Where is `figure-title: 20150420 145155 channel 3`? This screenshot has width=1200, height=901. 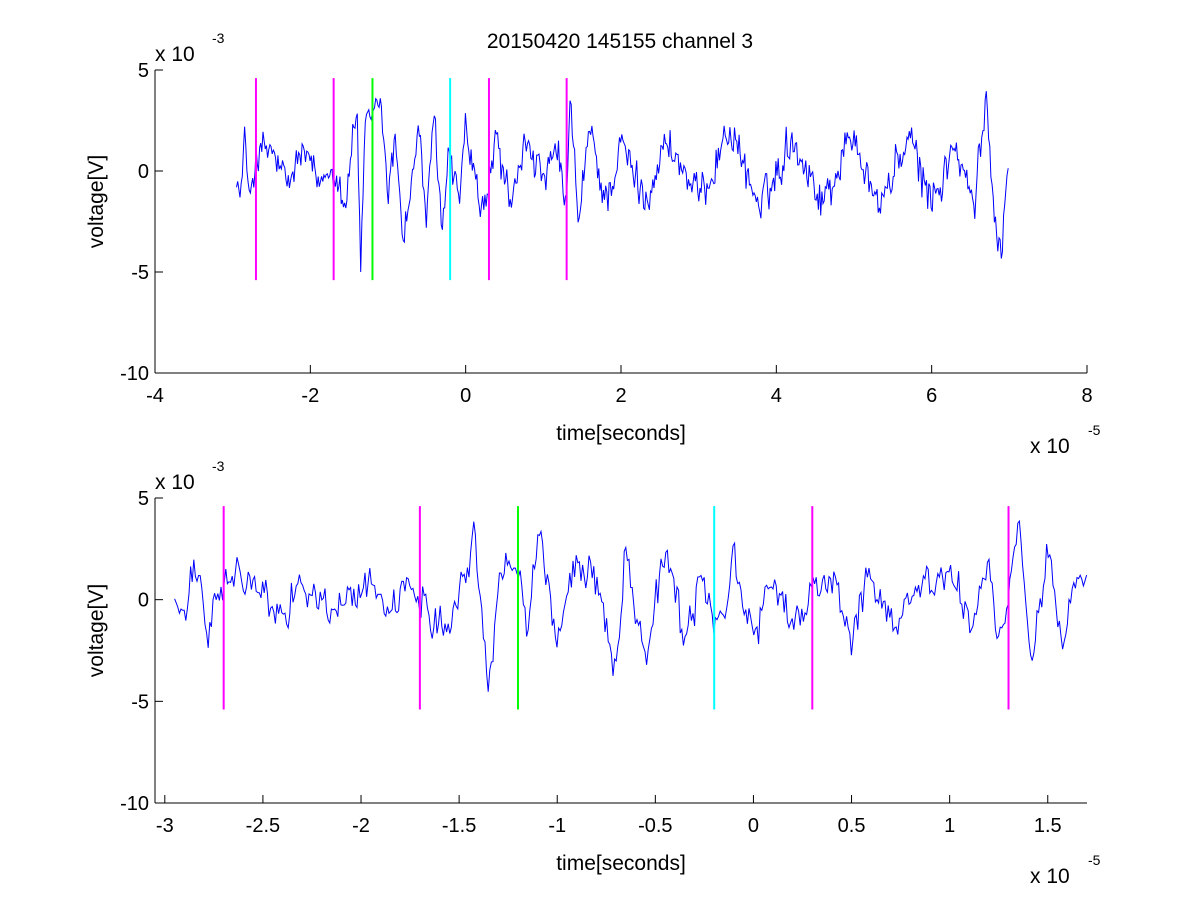 figure-title: 20150420 145155 channel 3 is located at coordinates (620, 41).